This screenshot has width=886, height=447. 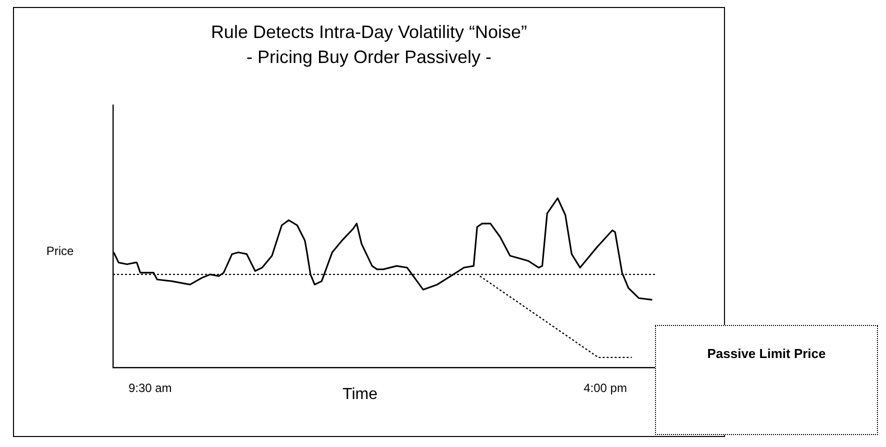 What do you see at coordinates (369, 57) in the screenshot?
I see `chart-subtitle: - Pricing Buy Order Passively -` at bounding box center [369, 57].